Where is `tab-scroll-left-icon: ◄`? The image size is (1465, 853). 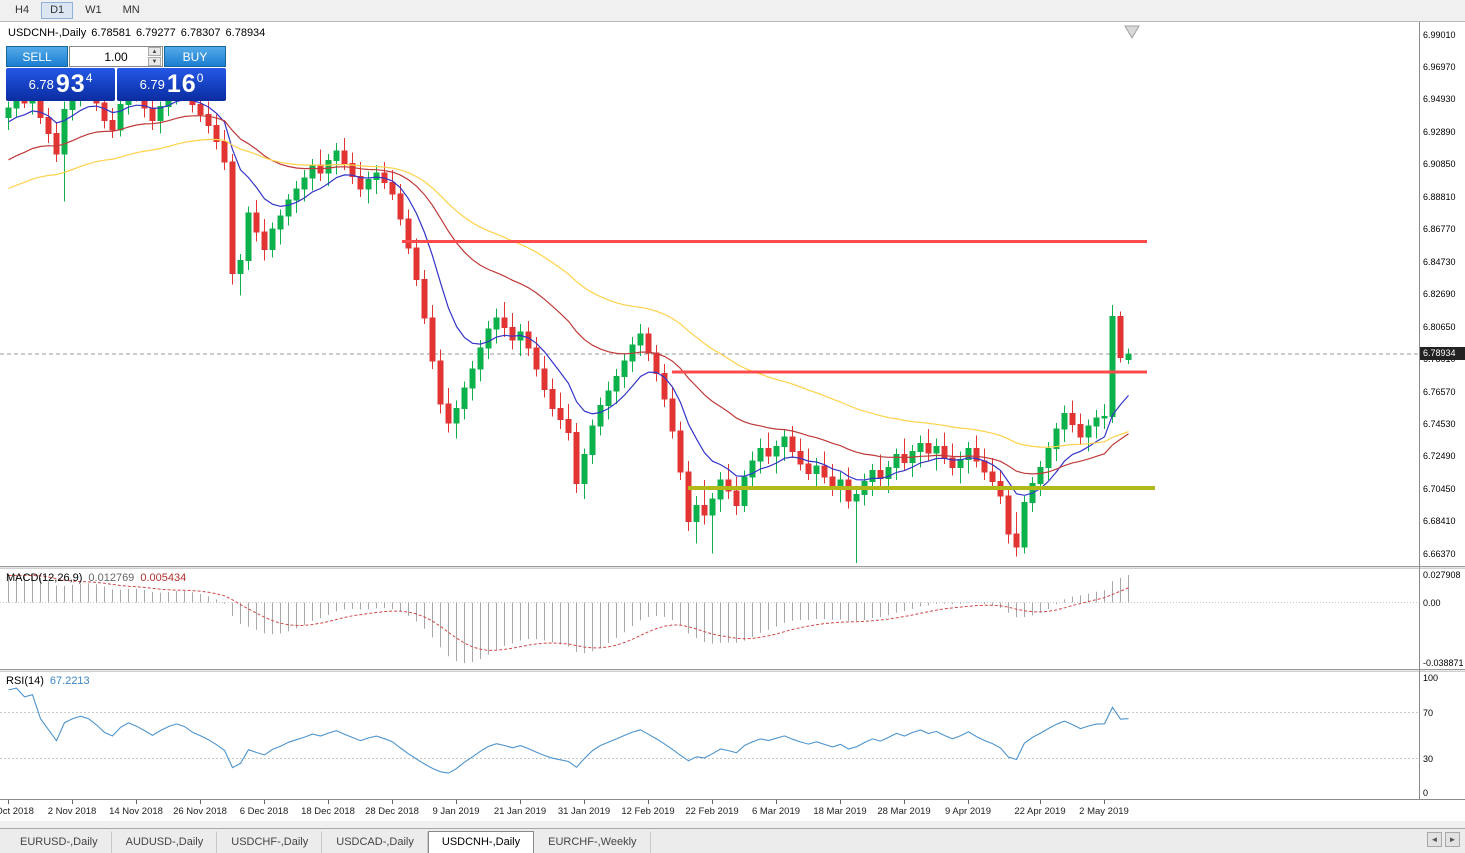 tab-scroll-left-icon: ◄ is located at coordinates (1434, 839).